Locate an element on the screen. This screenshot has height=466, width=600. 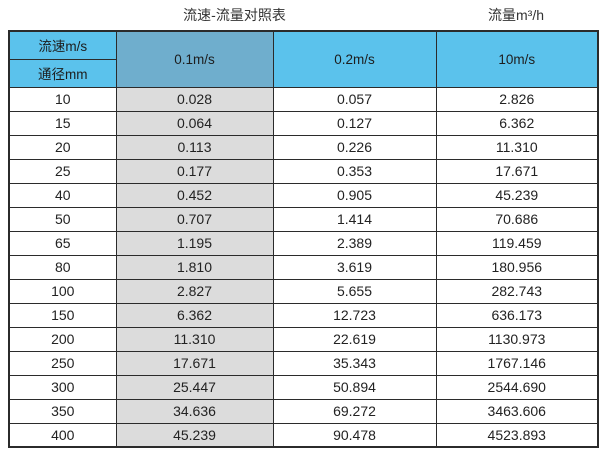
value-cell: 35.343 is located at coordinates (354, 363).